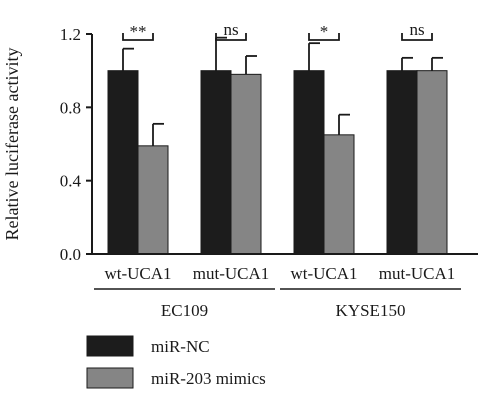  I want to click on significance-bracket-0: **, so click(138, 31).